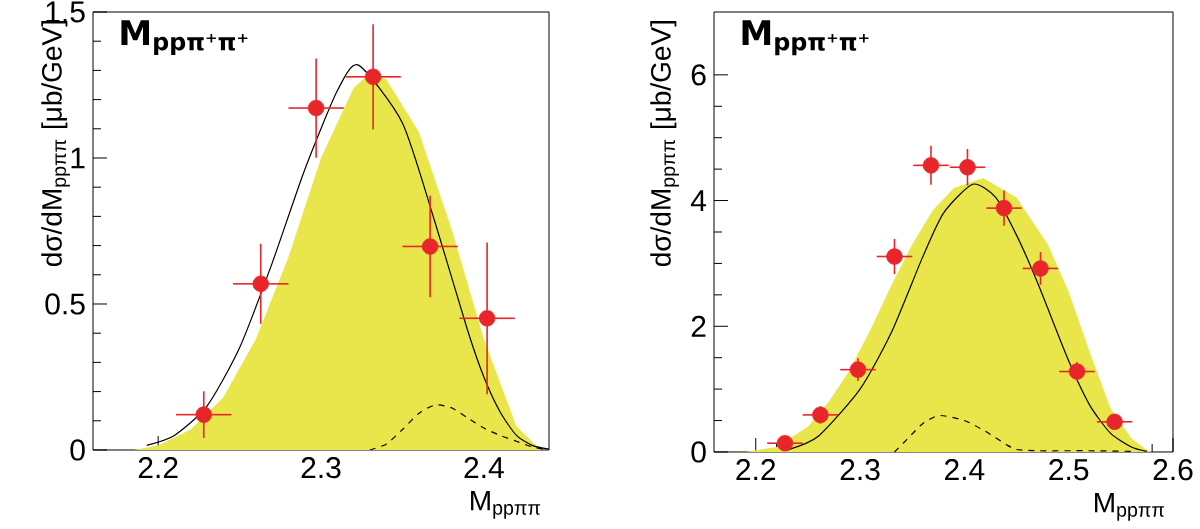 This screenshot has width=1200, height=529. What do you see at coordinates (698, 200) in the screenshot?
I see `y-tick-label: 4` at bounding box center [698, 200].